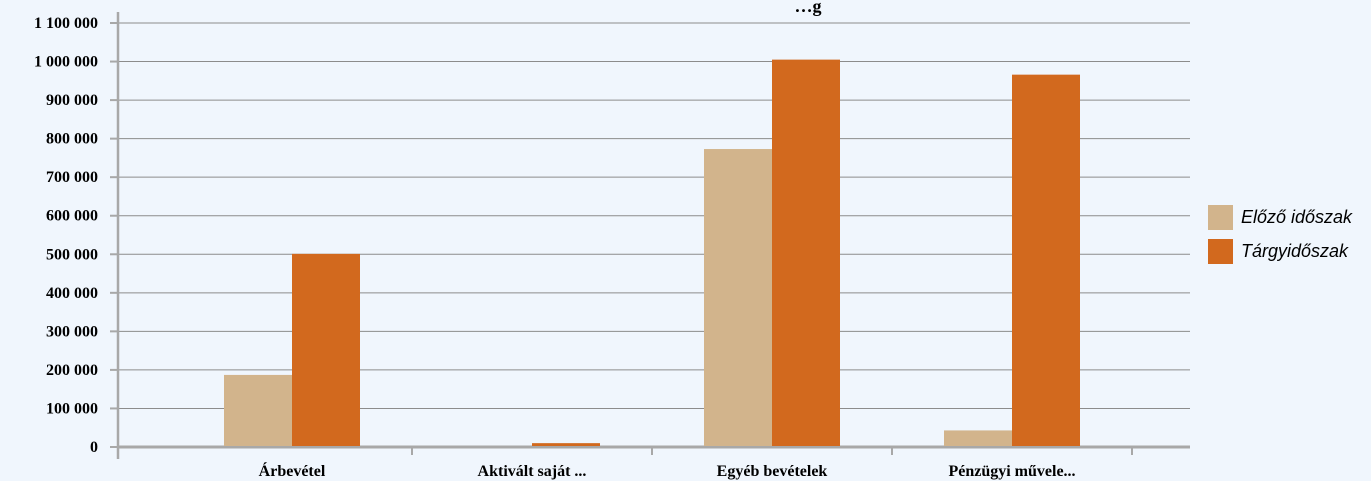  Describe the element at coordinates (1220, 217) in the screenshot. I see `legend-swatch-previous` at that location.